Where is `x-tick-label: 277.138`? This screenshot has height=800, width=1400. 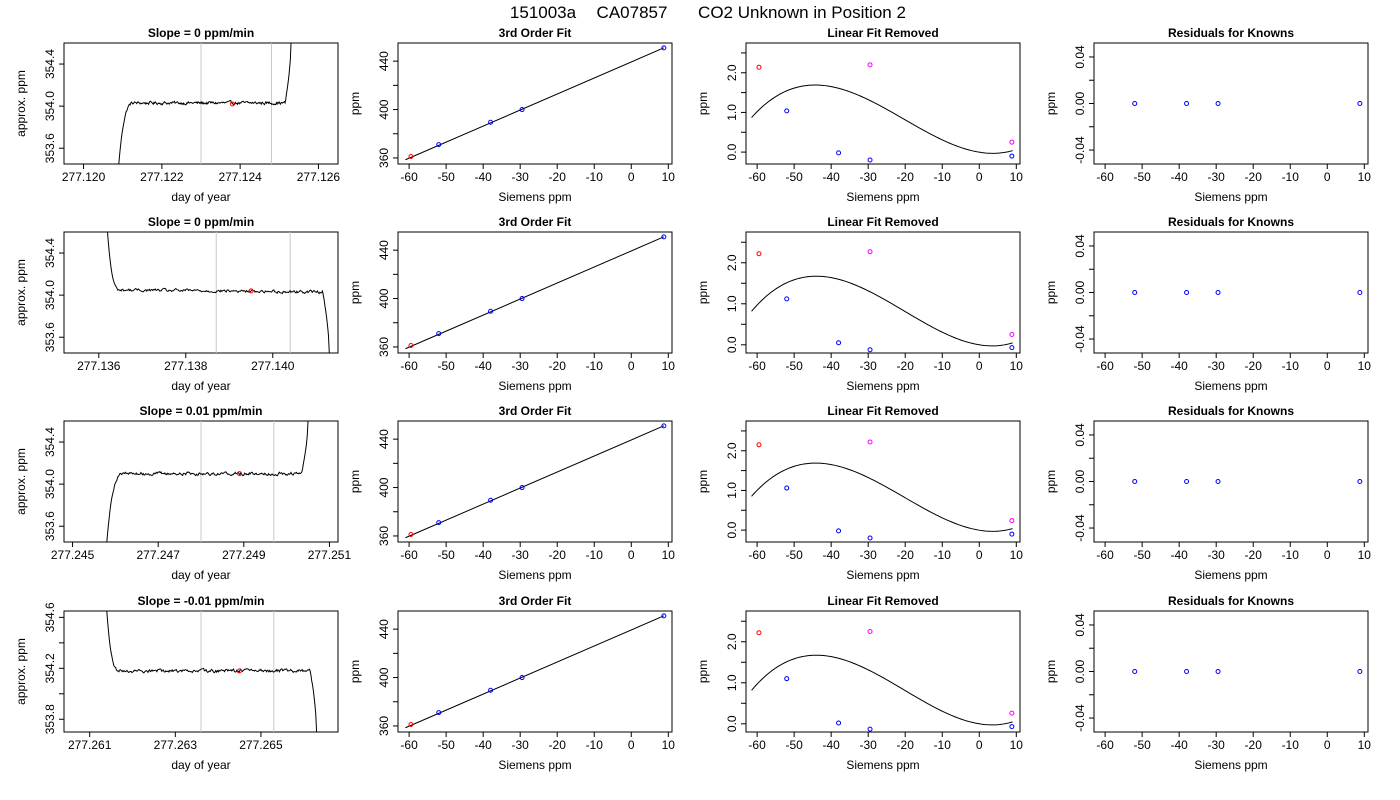
x-tick-label: 277.138 is located at coordinates (186, 366).